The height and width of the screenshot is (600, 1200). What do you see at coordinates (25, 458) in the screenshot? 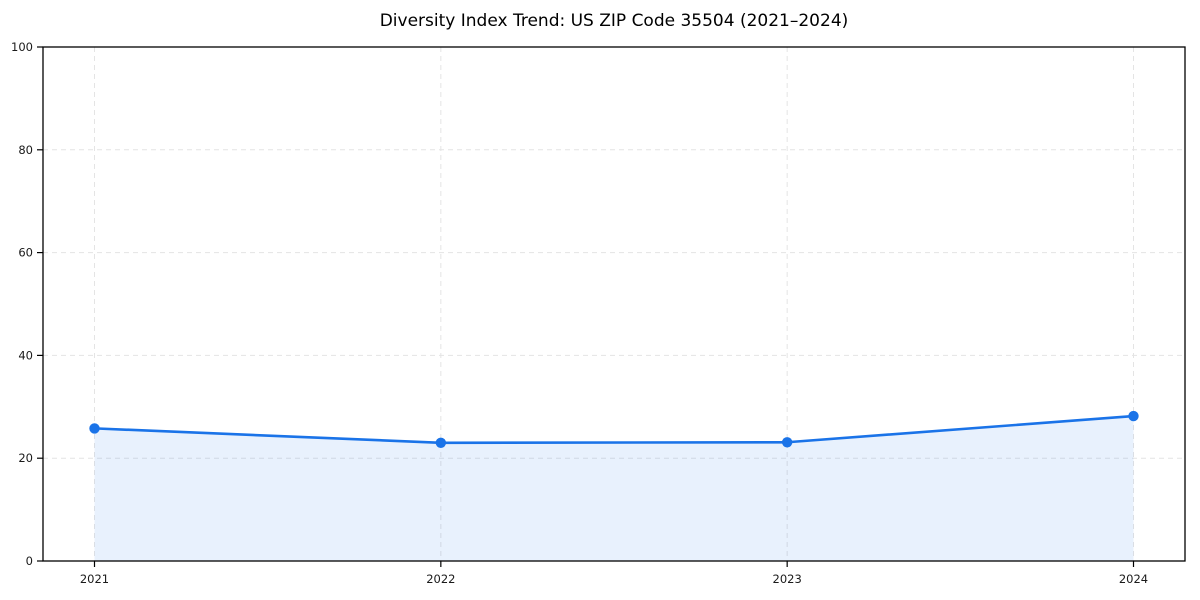
I see `y-tick-label: 20` at bounding box center [25, 458].